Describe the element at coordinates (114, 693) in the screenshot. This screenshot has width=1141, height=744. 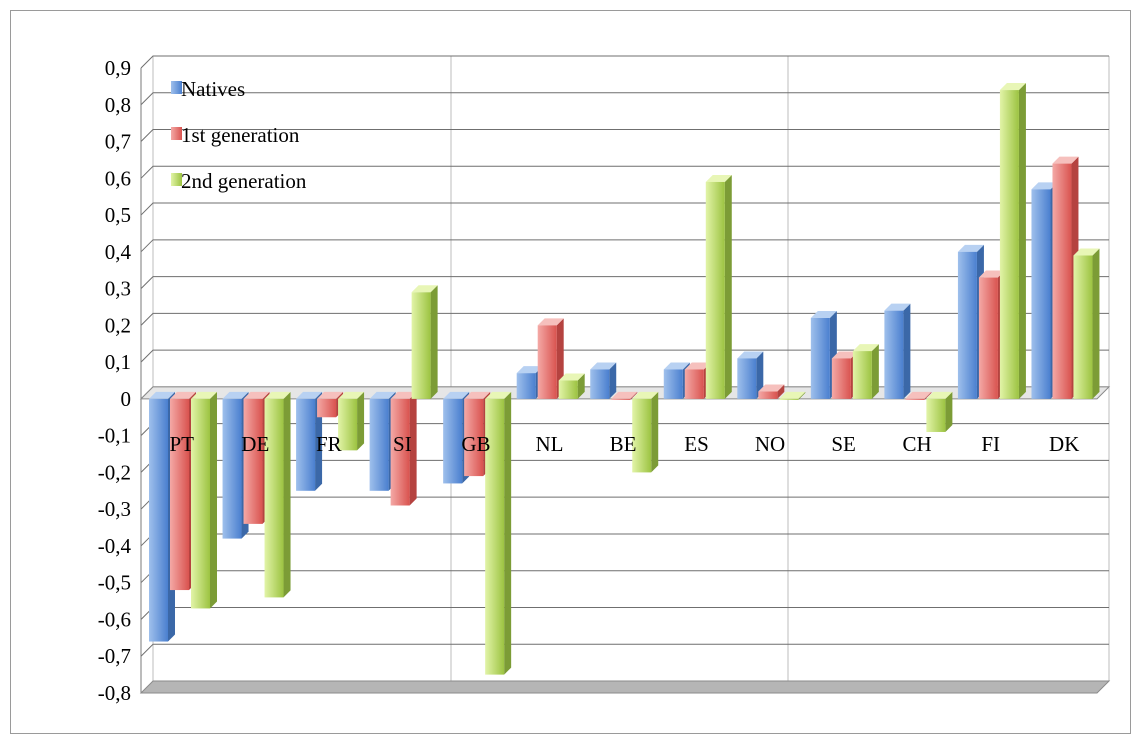
I see `y-tick-label: -0,8` at that location.